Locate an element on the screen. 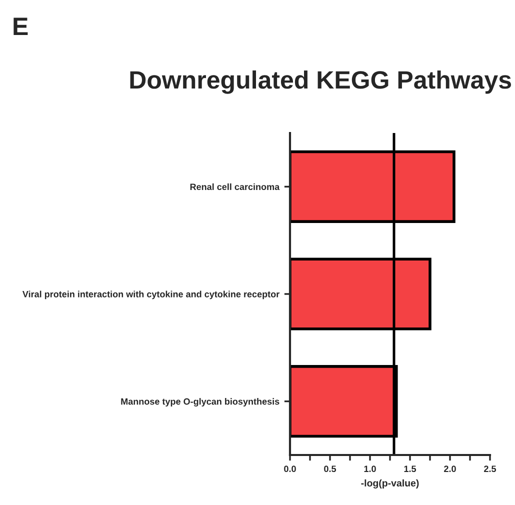  x-tick-label: 2.5 is located at coordinates (490, 469).